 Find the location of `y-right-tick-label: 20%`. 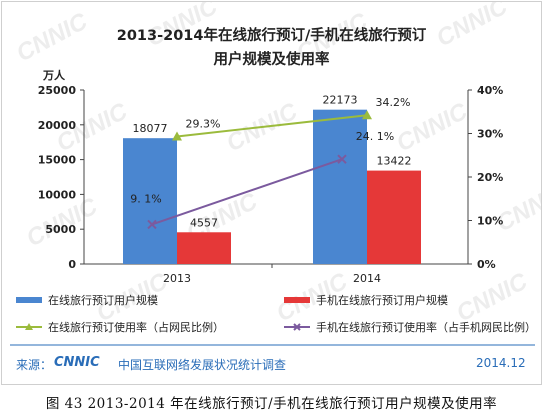

y-right-tick-label: 20% is located at coordinates (490, 177).